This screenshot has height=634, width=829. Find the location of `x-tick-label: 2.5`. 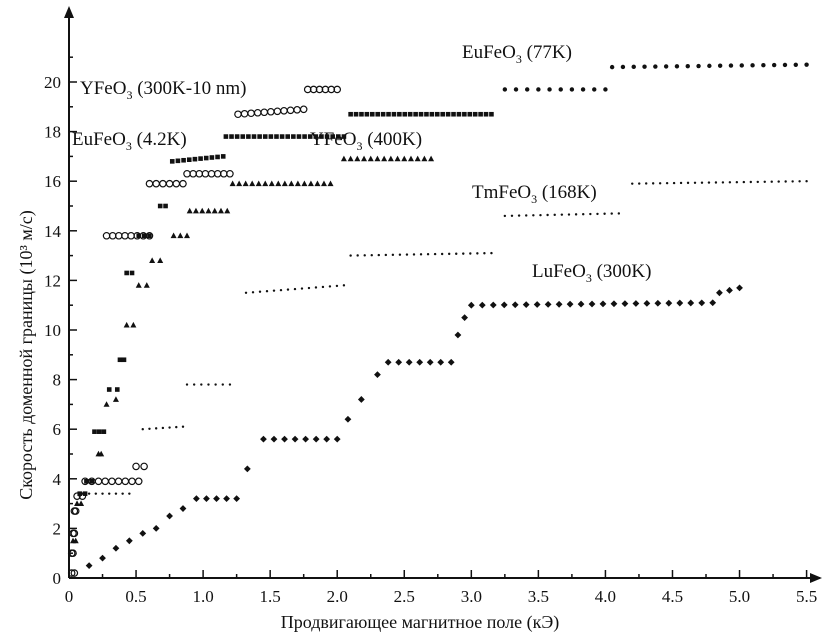

x-tick-label: 2.5 is located at coordinates (404, 596).